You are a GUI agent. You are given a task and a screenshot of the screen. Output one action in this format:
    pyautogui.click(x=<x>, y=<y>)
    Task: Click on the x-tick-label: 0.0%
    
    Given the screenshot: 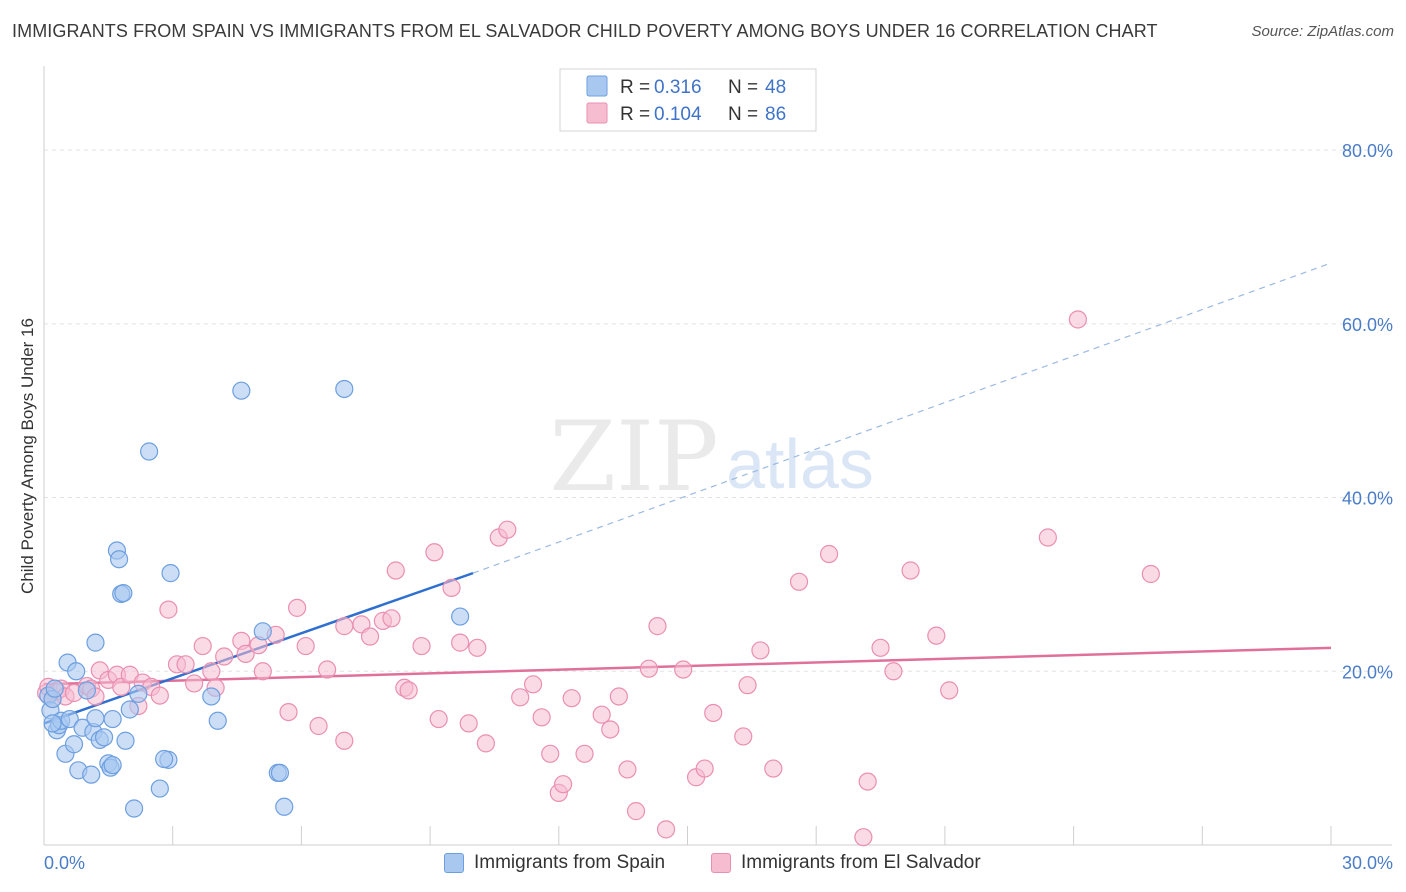 What is the action you would take?
    pyautogui.click(x=64, y=863)
    